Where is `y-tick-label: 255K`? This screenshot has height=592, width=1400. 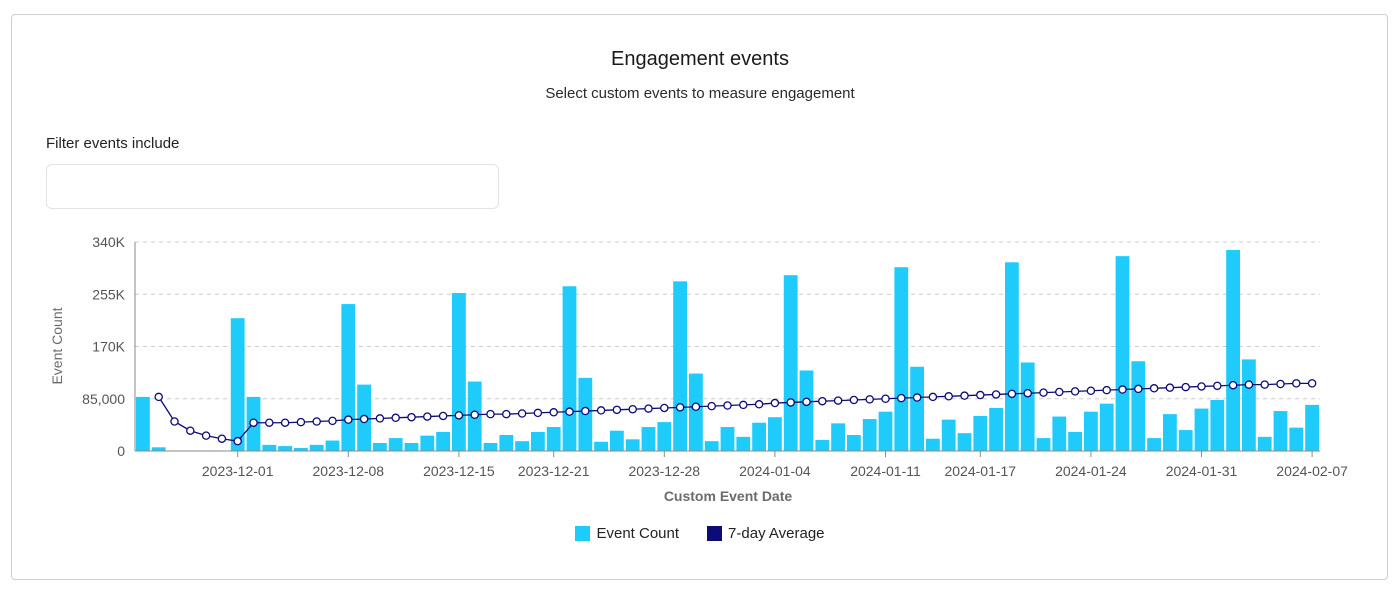
y-tick-label: 255K is located at coordinates (108, 294).